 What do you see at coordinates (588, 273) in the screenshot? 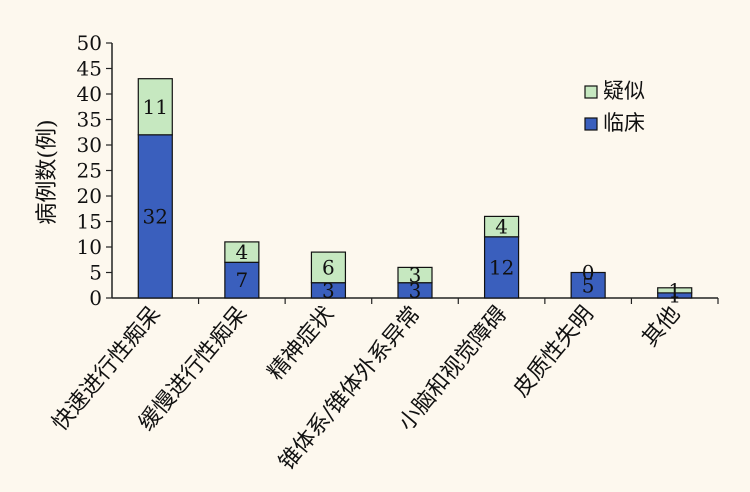
I see `data-label: 0` at bounding box center [588, 273].